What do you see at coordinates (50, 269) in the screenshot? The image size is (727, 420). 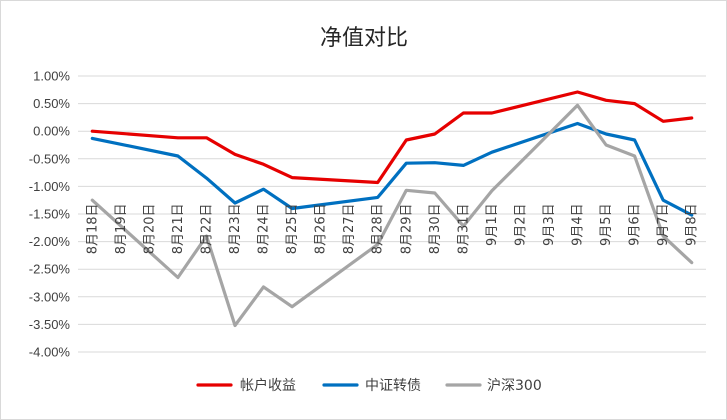 I see `y-tick-label: -2.50%` at bounding box center [50, 269].